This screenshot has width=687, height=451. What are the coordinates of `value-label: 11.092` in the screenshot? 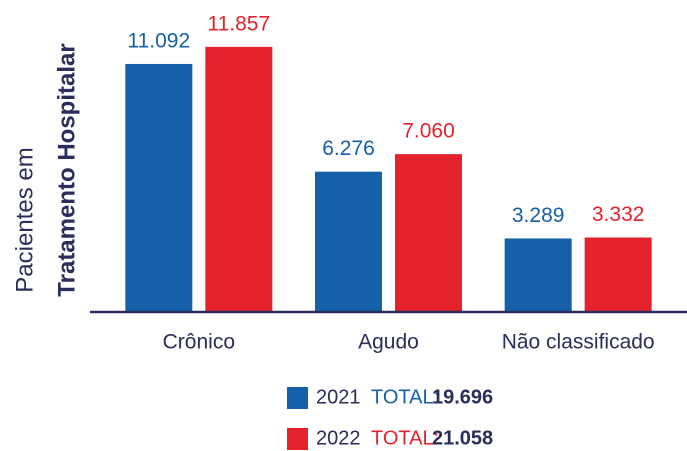 It's located at (158, 41).